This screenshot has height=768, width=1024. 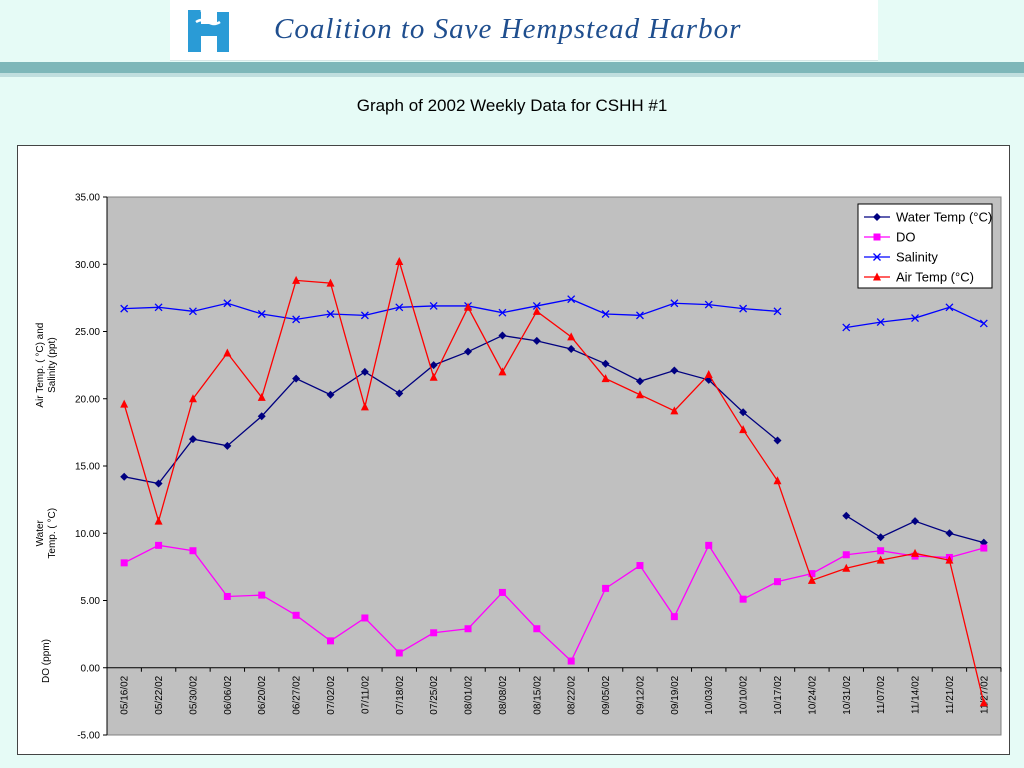 I want to click on legend-salinity-marker-stroke, so click(x=877, y=257).